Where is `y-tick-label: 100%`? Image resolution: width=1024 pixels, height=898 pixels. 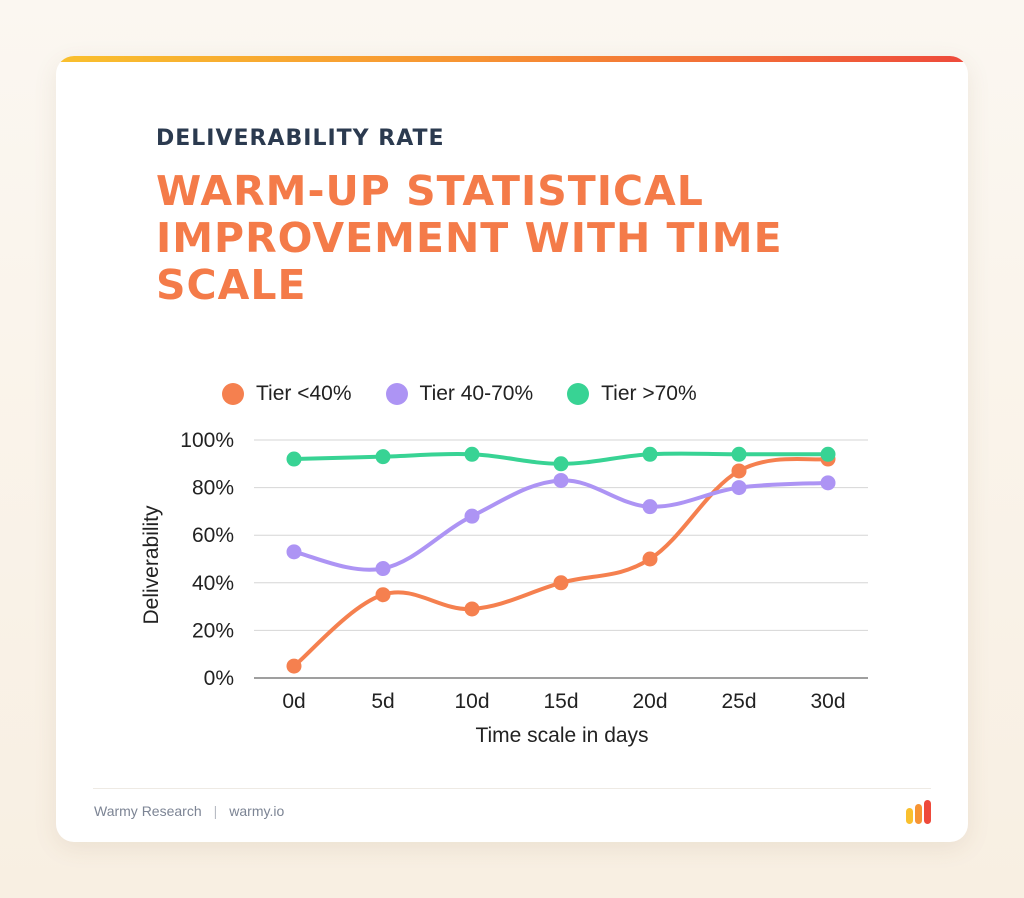 y-tick-label: 100% is located at coordinates (207, 440).